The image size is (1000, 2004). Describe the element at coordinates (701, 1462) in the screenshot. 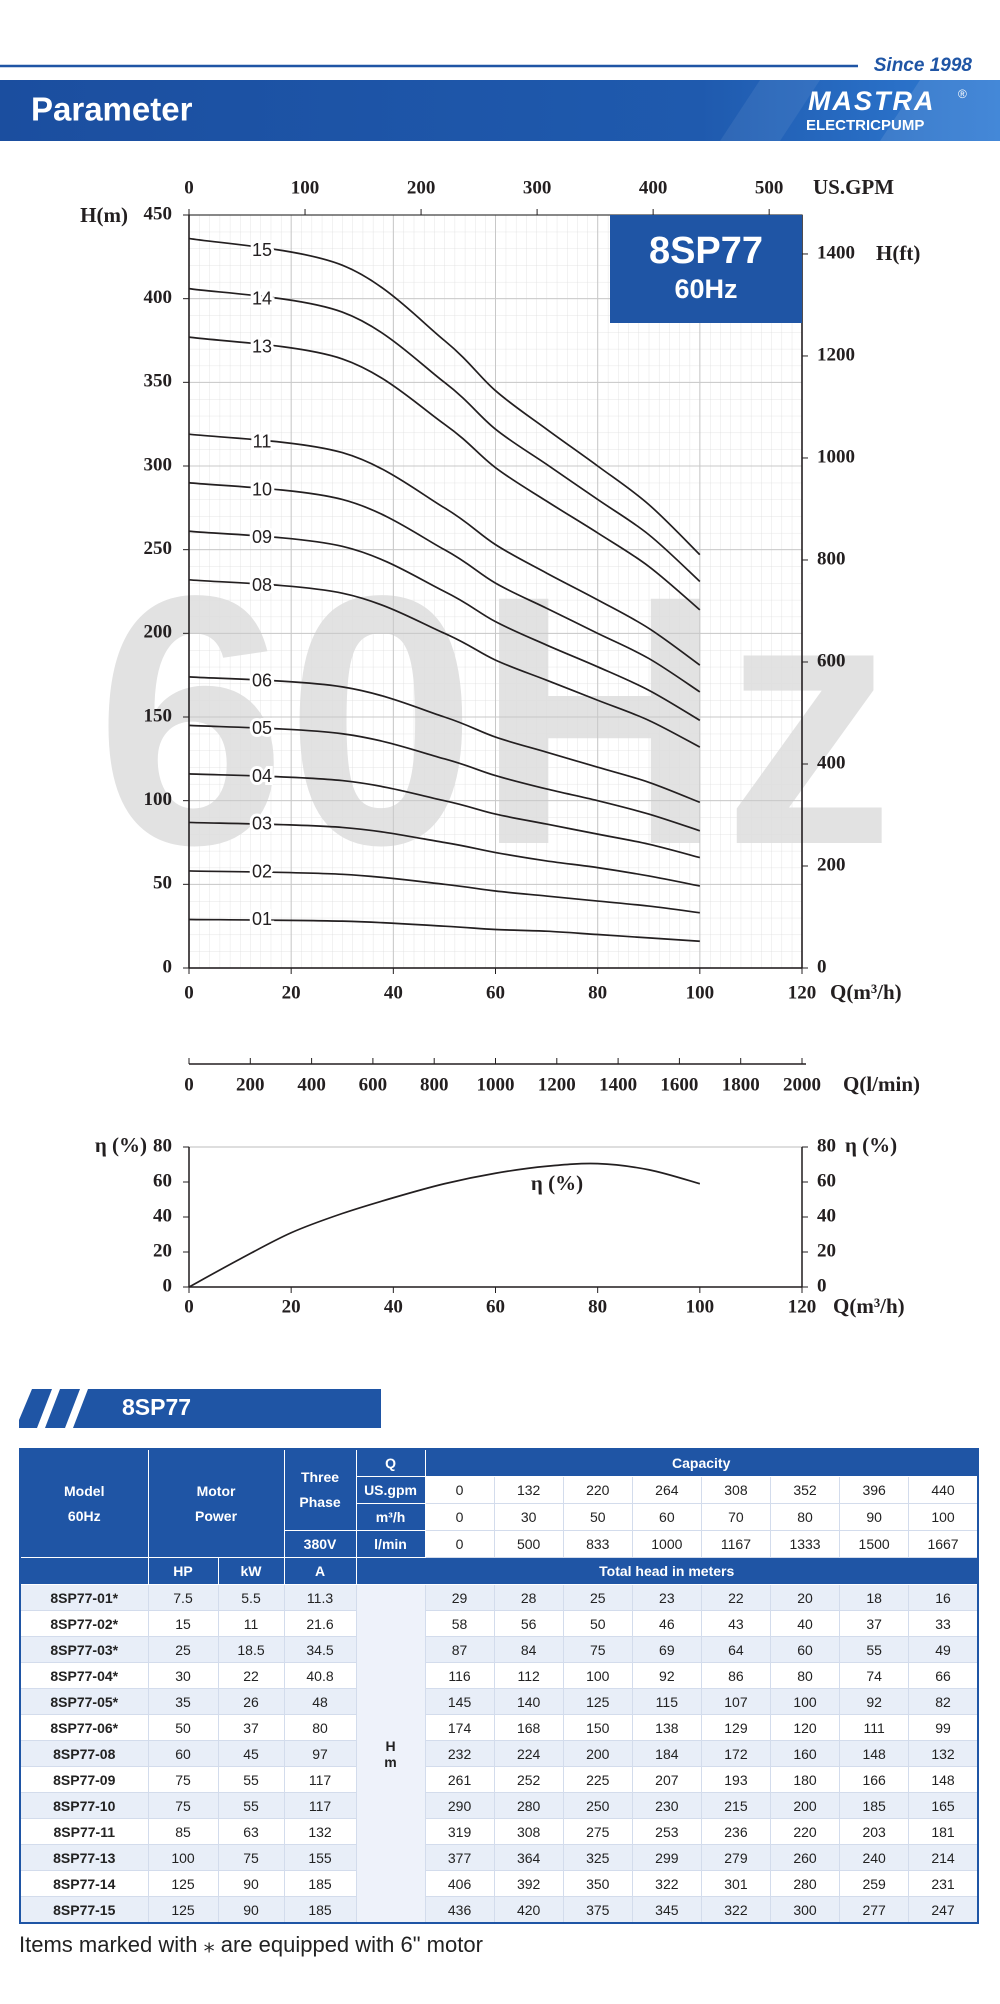

I see `header-cell: Capacity` at that location.